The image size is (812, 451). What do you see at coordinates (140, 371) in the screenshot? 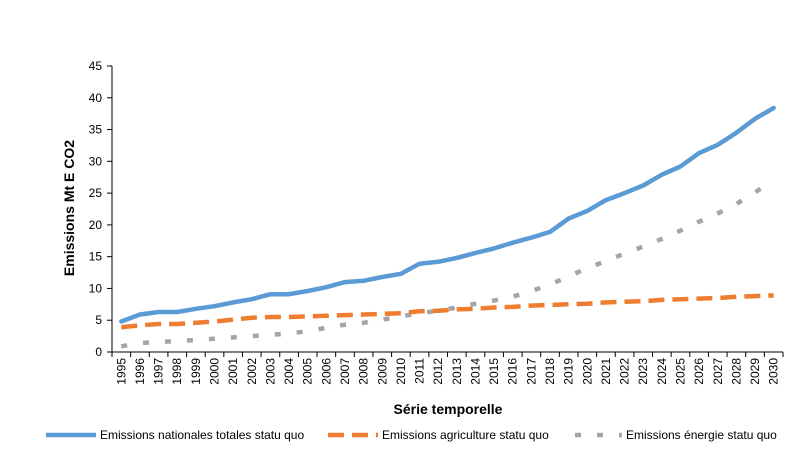
I see `x-tick-label: 1996` at bounding box center [140, 371].